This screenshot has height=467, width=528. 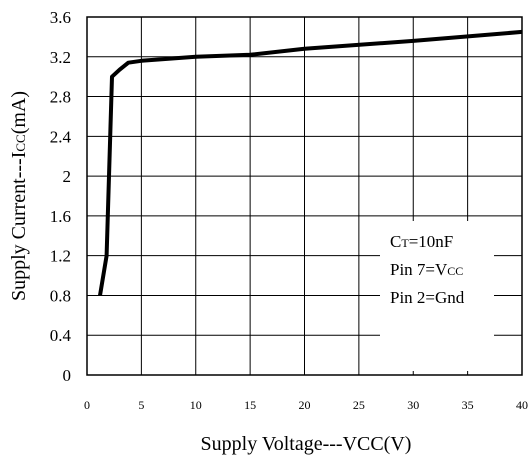 What do you see at coordinates (60, 17) in the screenshot?
I see `y-tick-label: 3.6` at bounding box center [60, 17].